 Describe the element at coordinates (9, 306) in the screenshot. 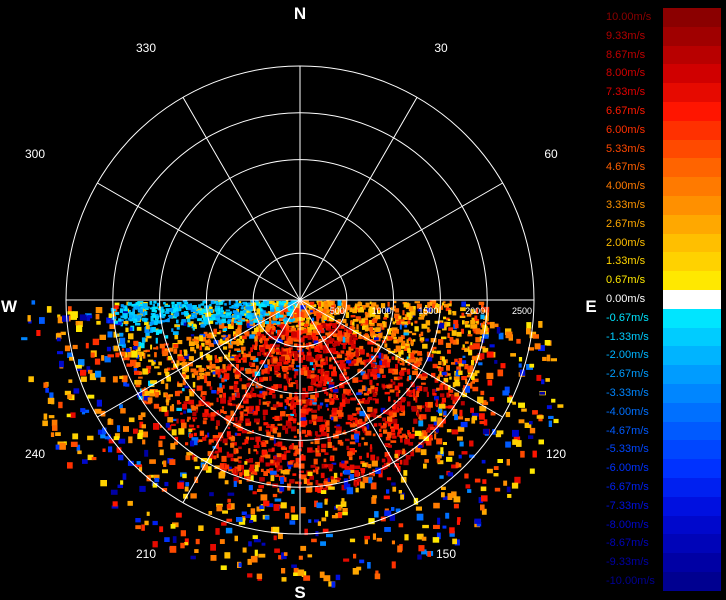

I see `west-label: W` at that location.